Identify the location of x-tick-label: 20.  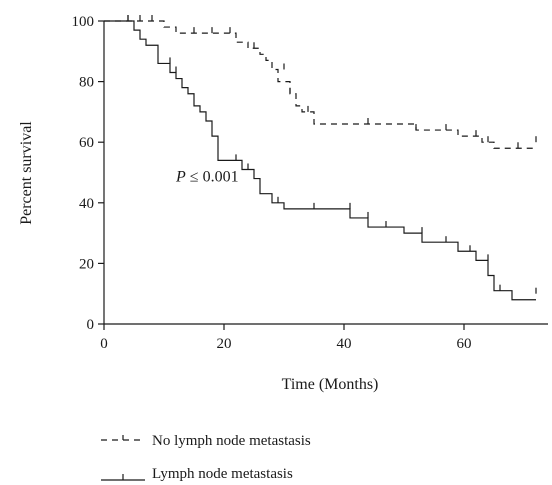
(224, 344).